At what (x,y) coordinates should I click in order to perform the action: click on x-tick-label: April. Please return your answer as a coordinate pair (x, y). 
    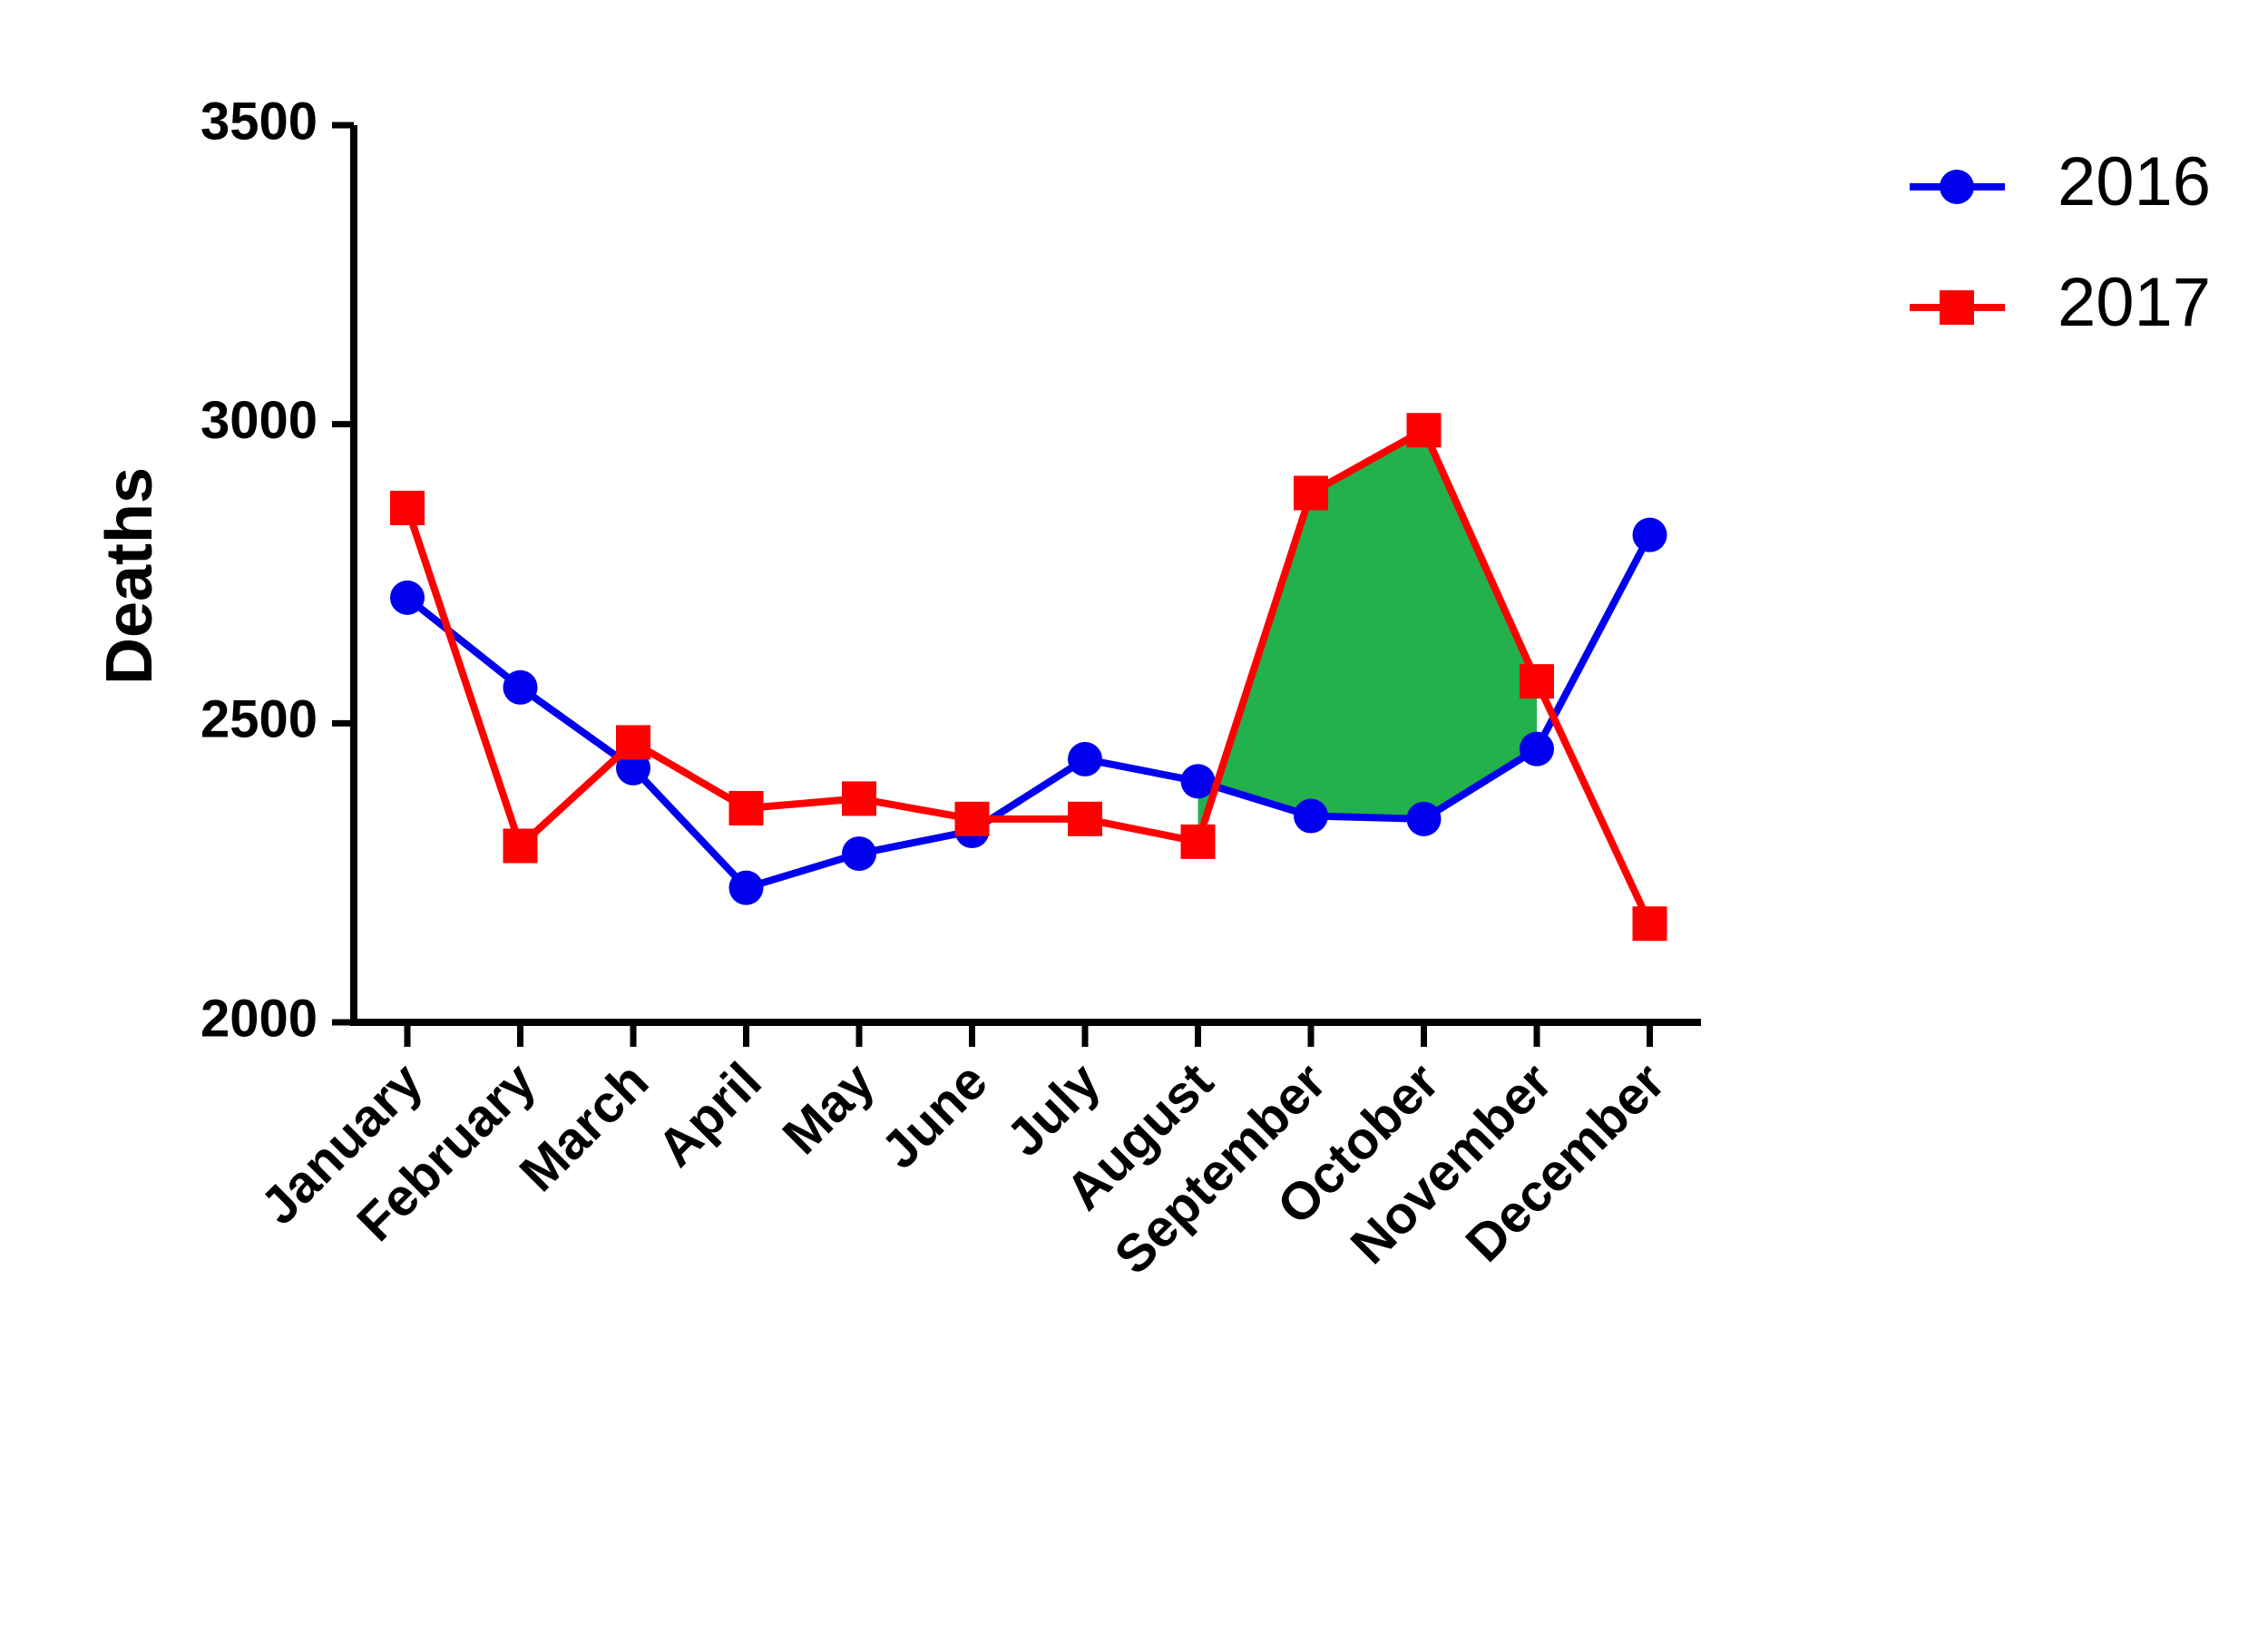
    Looking at the image, I should click on (709, 1114).